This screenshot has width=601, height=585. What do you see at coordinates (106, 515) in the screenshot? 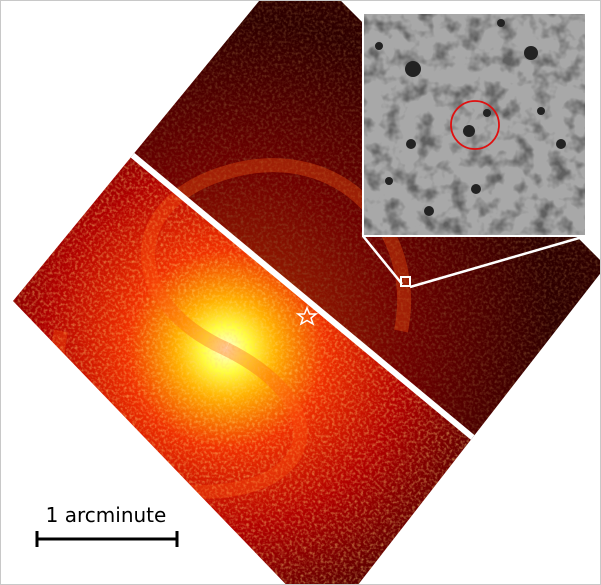
I see `scale-label: 1 arcminute` at bounding box center [106, 515].